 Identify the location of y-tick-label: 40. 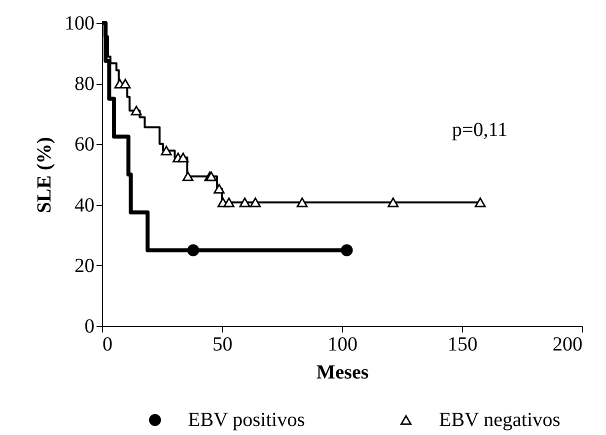
(84, 205).